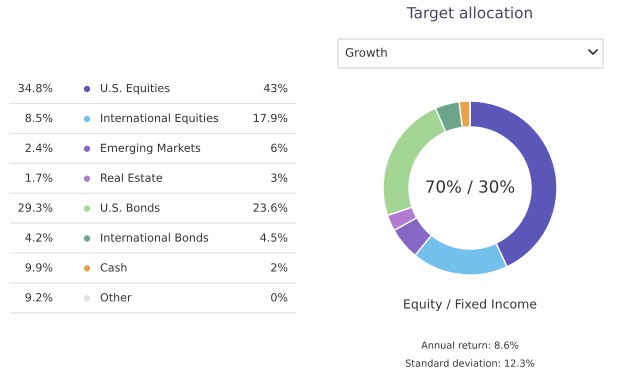 This screenshot has height=388, width=640. What do you see at coordinates (279, 178) in the screenshot?
I see `data-label: 3%` at bounding box center [279, 178].